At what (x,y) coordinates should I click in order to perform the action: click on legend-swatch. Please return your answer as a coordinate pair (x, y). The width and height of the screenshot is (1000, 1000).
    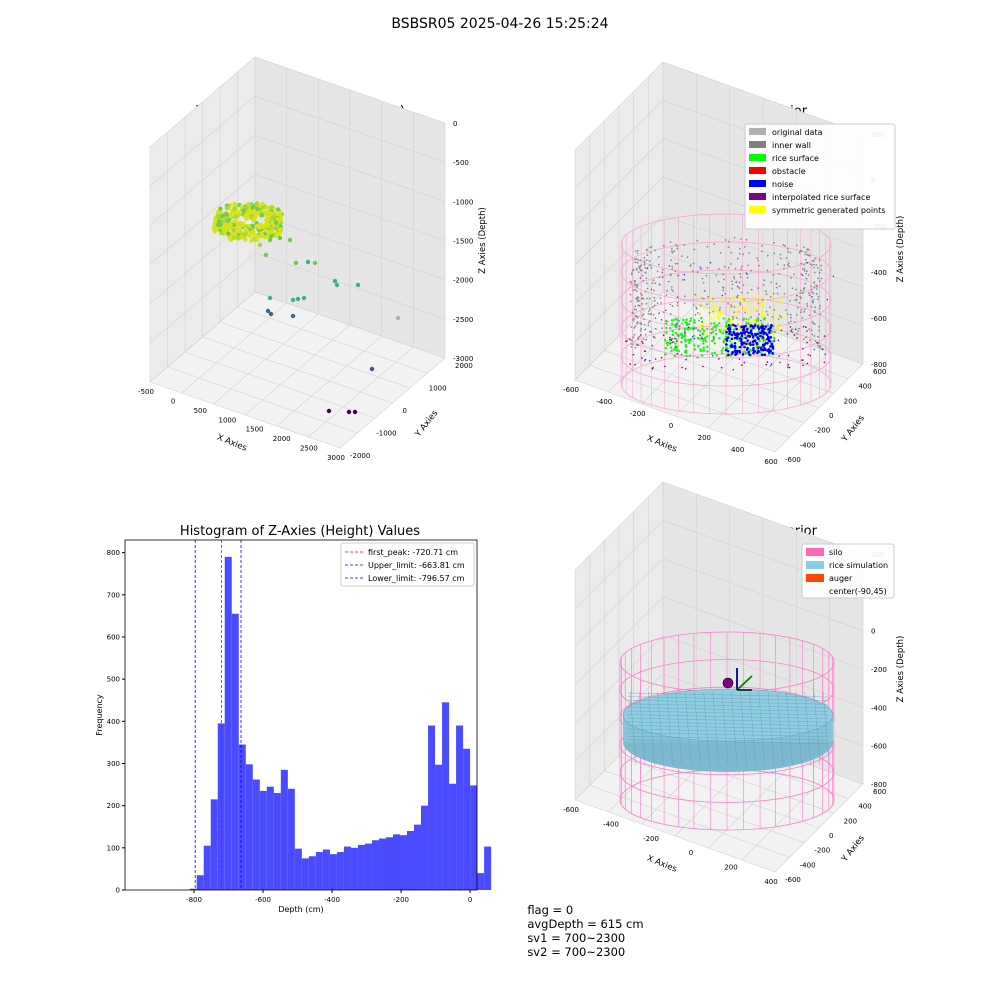
    Looking at the image, I should click on (815, 565).